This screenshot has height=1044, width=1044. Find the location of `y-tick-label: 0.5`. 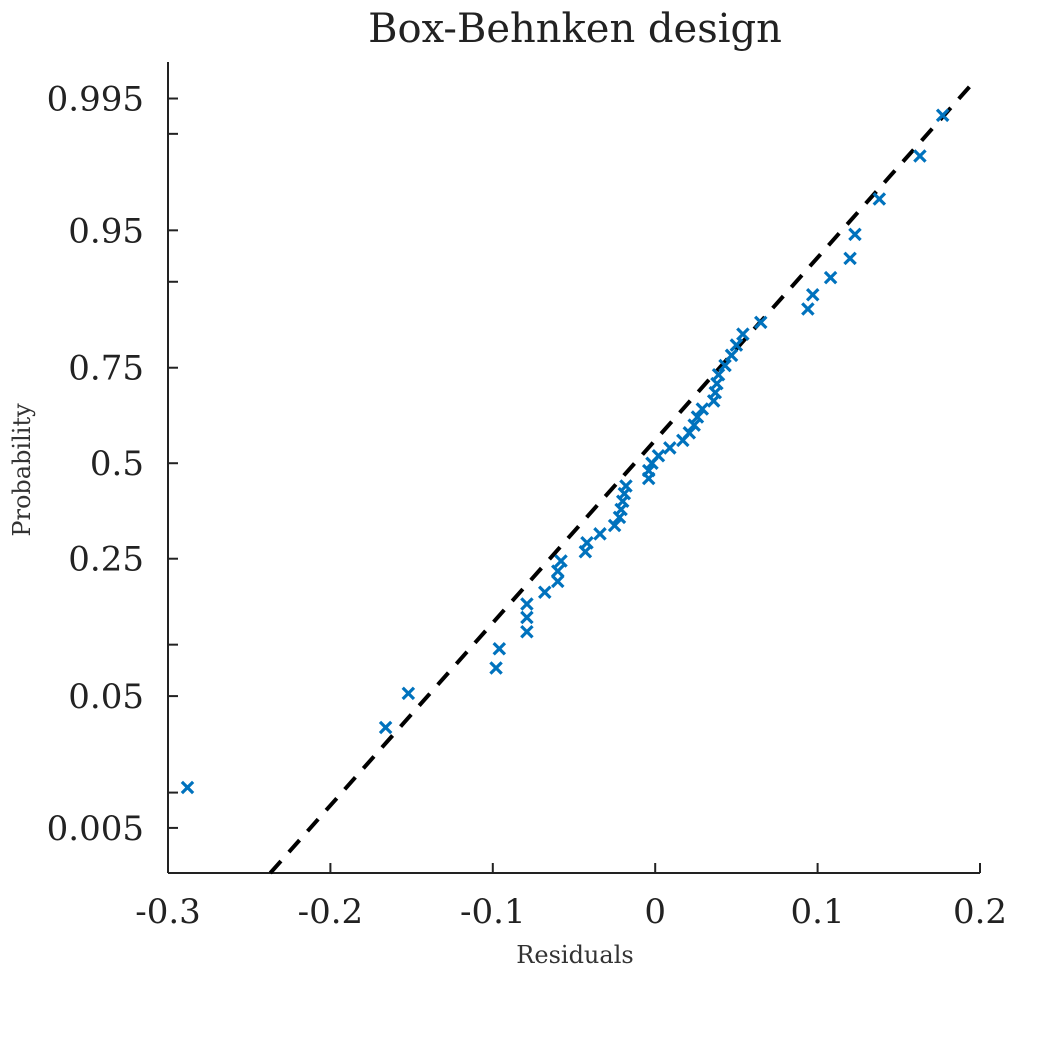

y-tick-label: 0.5 is located at coordinates (117, 464).